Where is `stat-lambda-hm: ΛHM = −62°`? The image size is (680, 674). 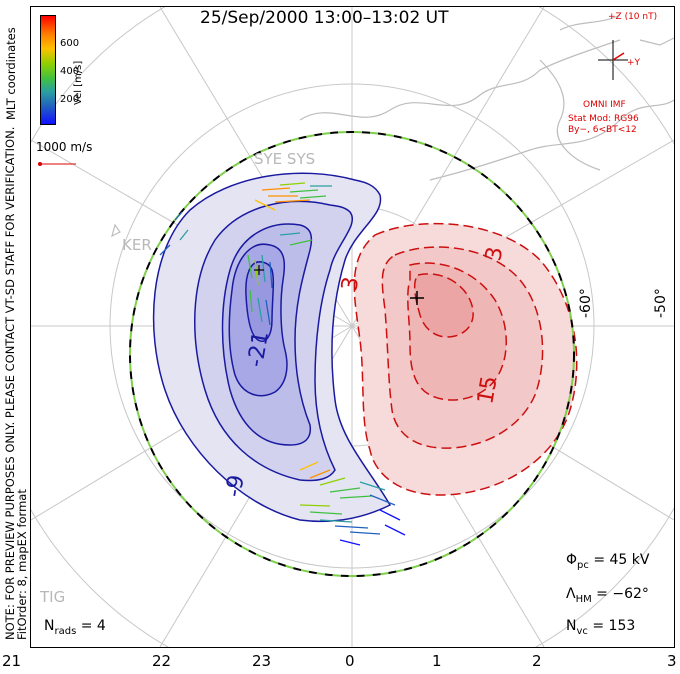
stat-lambda-hm: ΛHM = −62° is located at coordinates (607, 595).